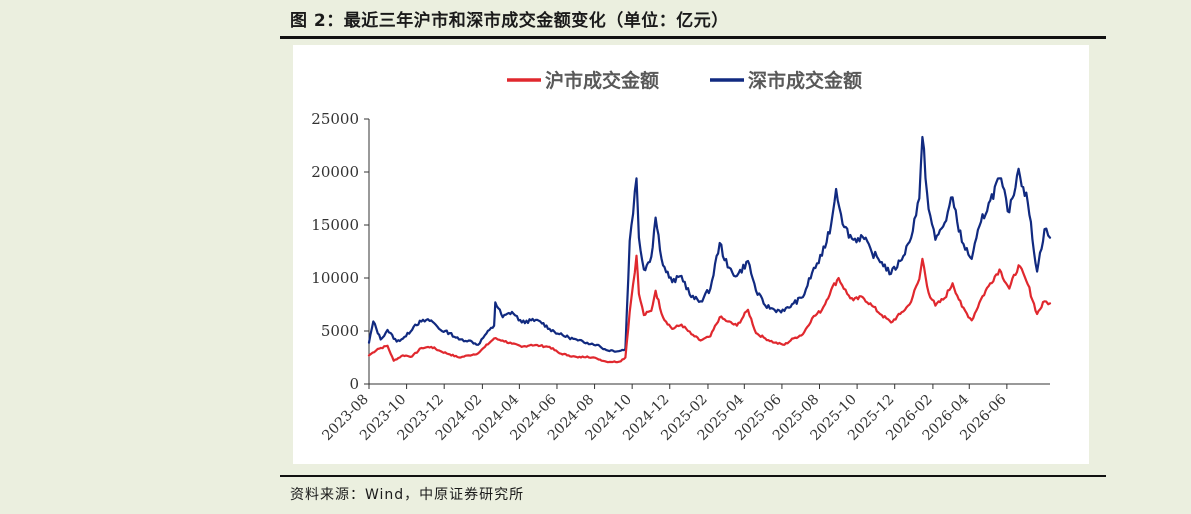  What do you see at coordinates (684, 80) in the screenshot?
I see `chart-legend: 沪市成交金额 深市成交金额` at bounding box center [684, 80].